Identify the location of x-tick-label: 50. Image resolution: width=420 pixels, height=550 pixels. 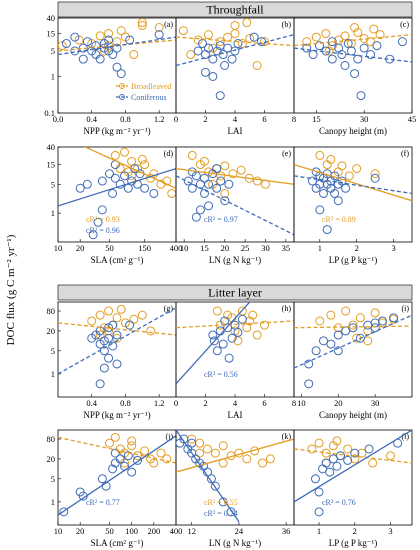
(109, 248).